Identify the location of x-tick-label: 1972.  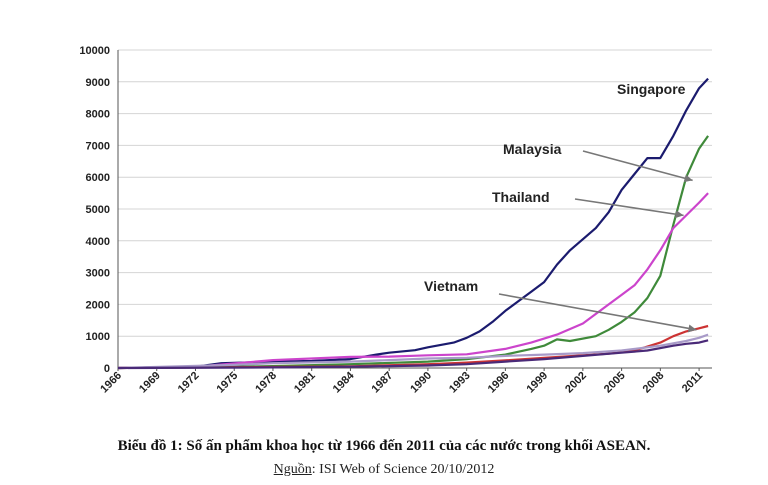
(189, 383).